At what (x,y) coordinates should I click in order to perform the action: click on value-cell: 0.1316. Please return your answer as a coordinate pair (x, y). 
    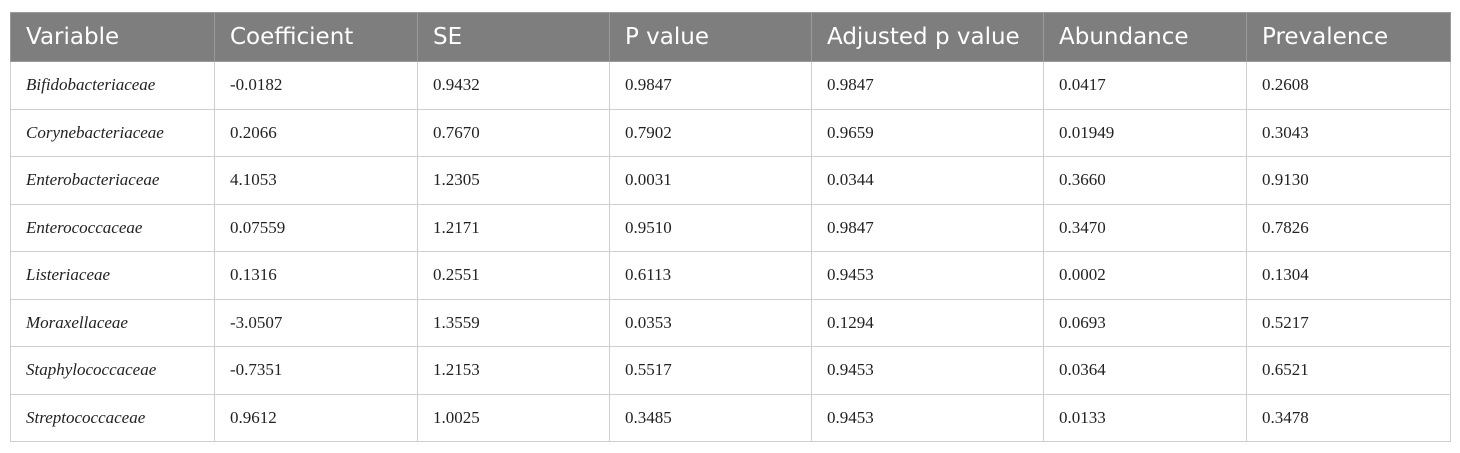
    Looking at the image, I should click on (316, 275).